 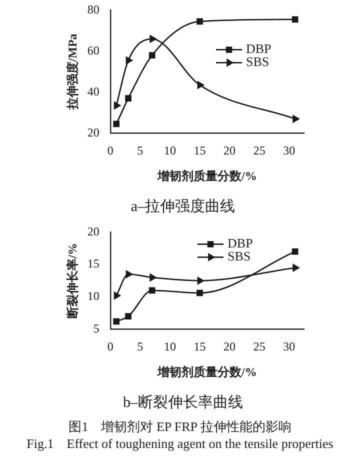 I want to click on y-axis-title: 断裂伸长率/%, so click(x=72, y=280).